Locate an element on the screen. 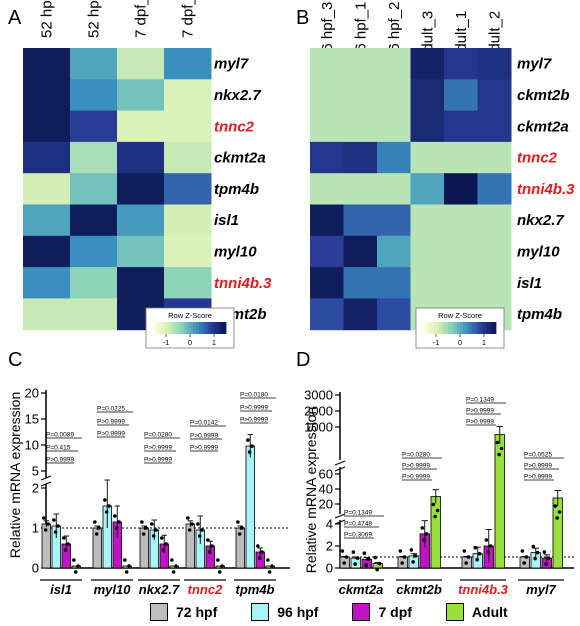  y-tick-label: 2000 is located at coordinates (318, 411).